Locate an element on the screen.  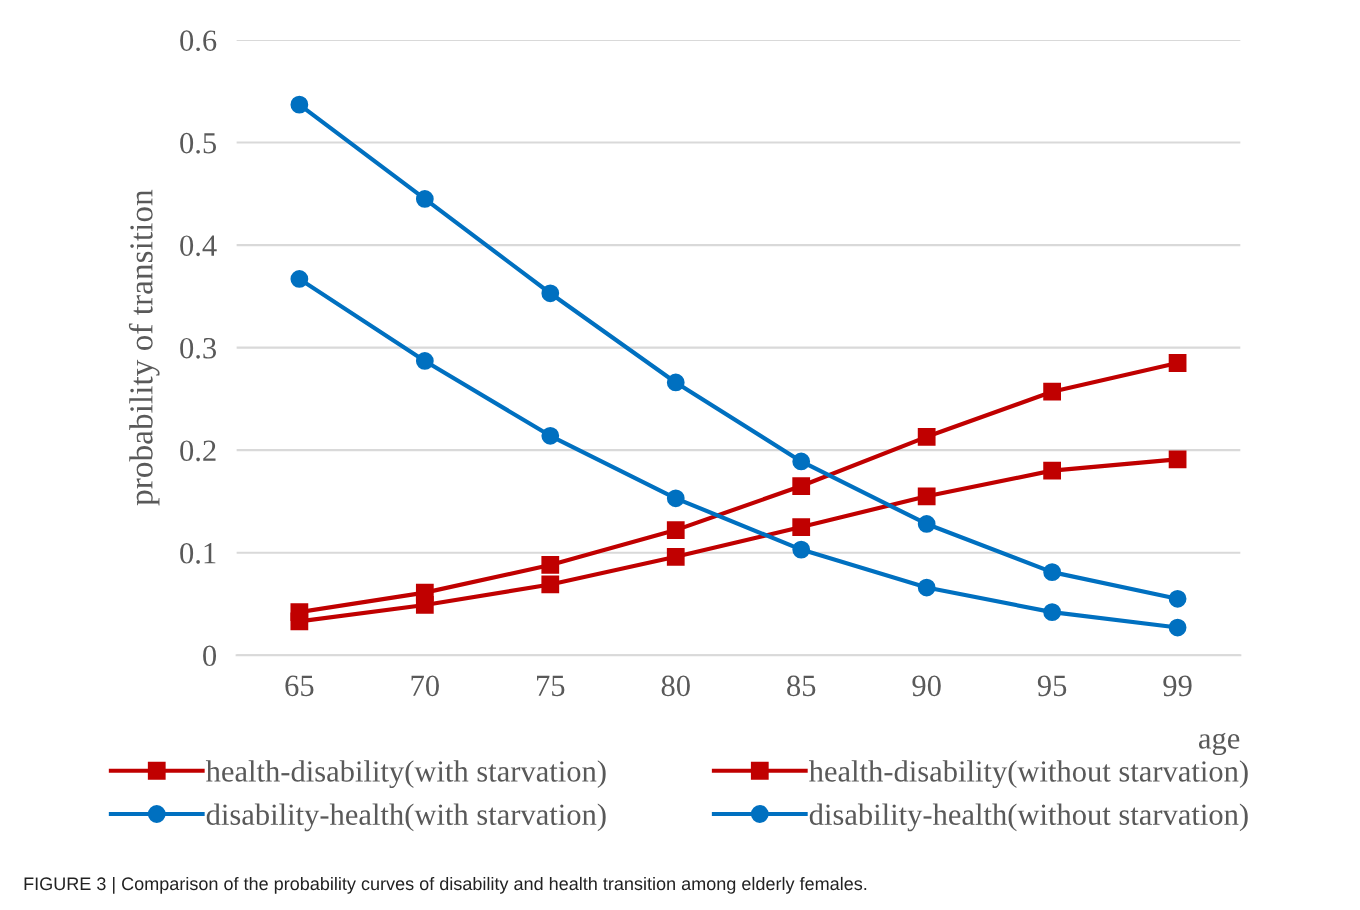
y-tick-label: 0.3 is located at coordinates (198, 348).